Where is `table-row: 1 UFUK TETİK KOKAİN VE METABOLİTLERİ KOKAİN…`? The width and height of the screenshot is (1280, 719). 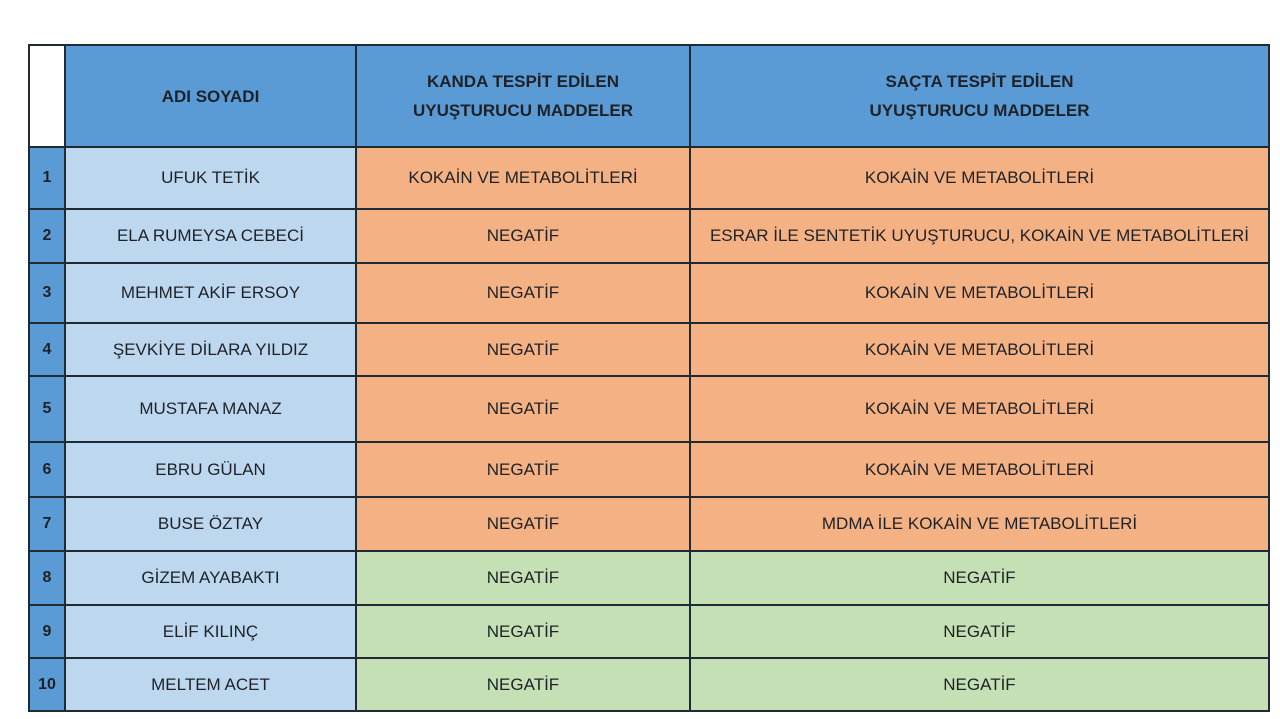
table-row: 1 UFUK TETİK KOKAİN VE METABOLİTLERİ KOKAİN… is located at coordinates (649, 178).